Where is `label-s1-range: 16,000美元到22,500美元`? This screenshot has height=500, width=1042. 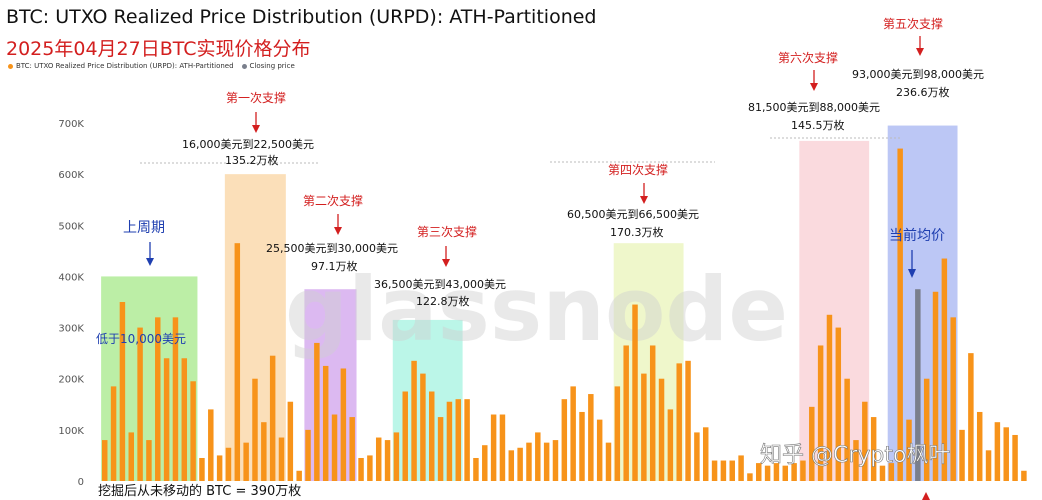 label-s1-range: 16,000美元到22,500美元 is located at coordinates (248, 144).